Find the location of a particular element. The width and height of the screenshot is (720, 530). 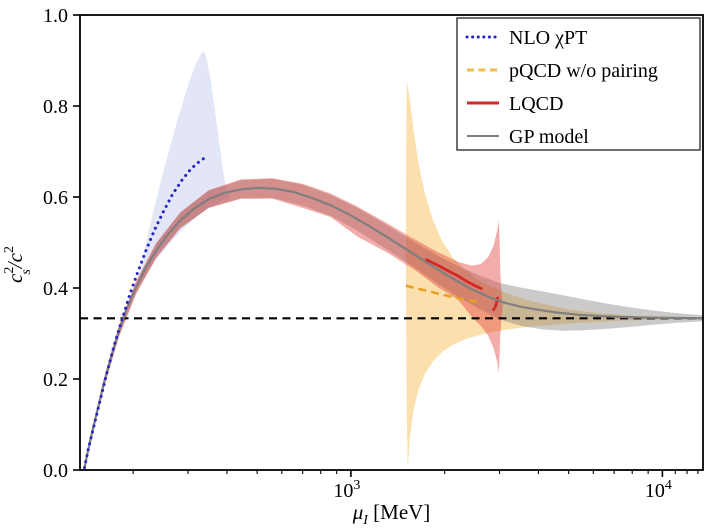

nlo-chipt-uncertainty-band is located at coordinates (183, 170).